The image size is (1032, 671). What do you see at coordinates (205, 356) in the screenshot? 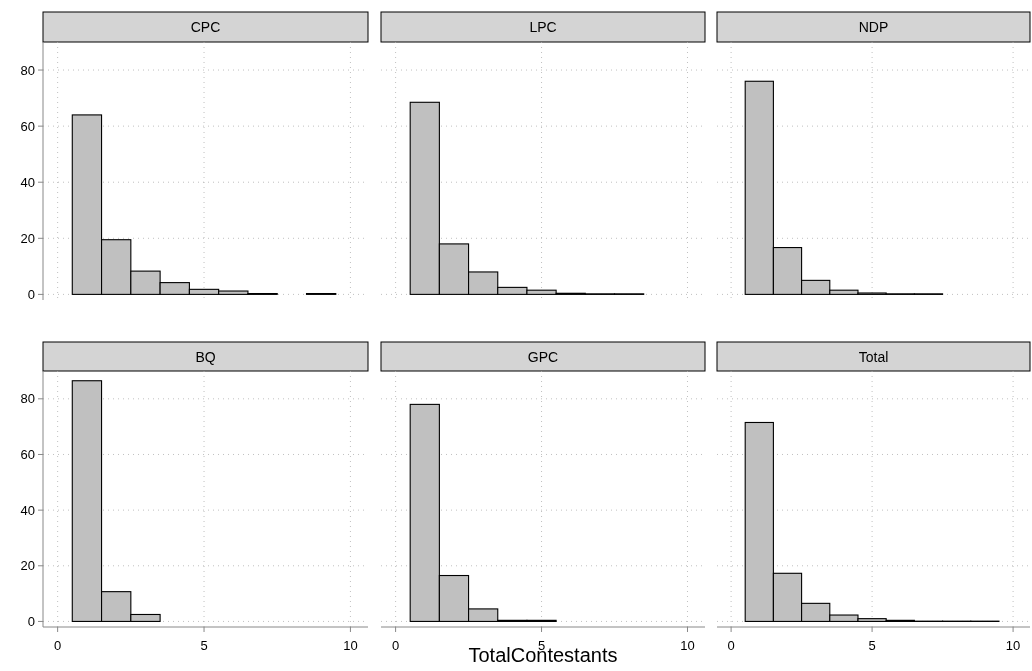
I see `chart-title: BQ` at bounding box center [205, 356].